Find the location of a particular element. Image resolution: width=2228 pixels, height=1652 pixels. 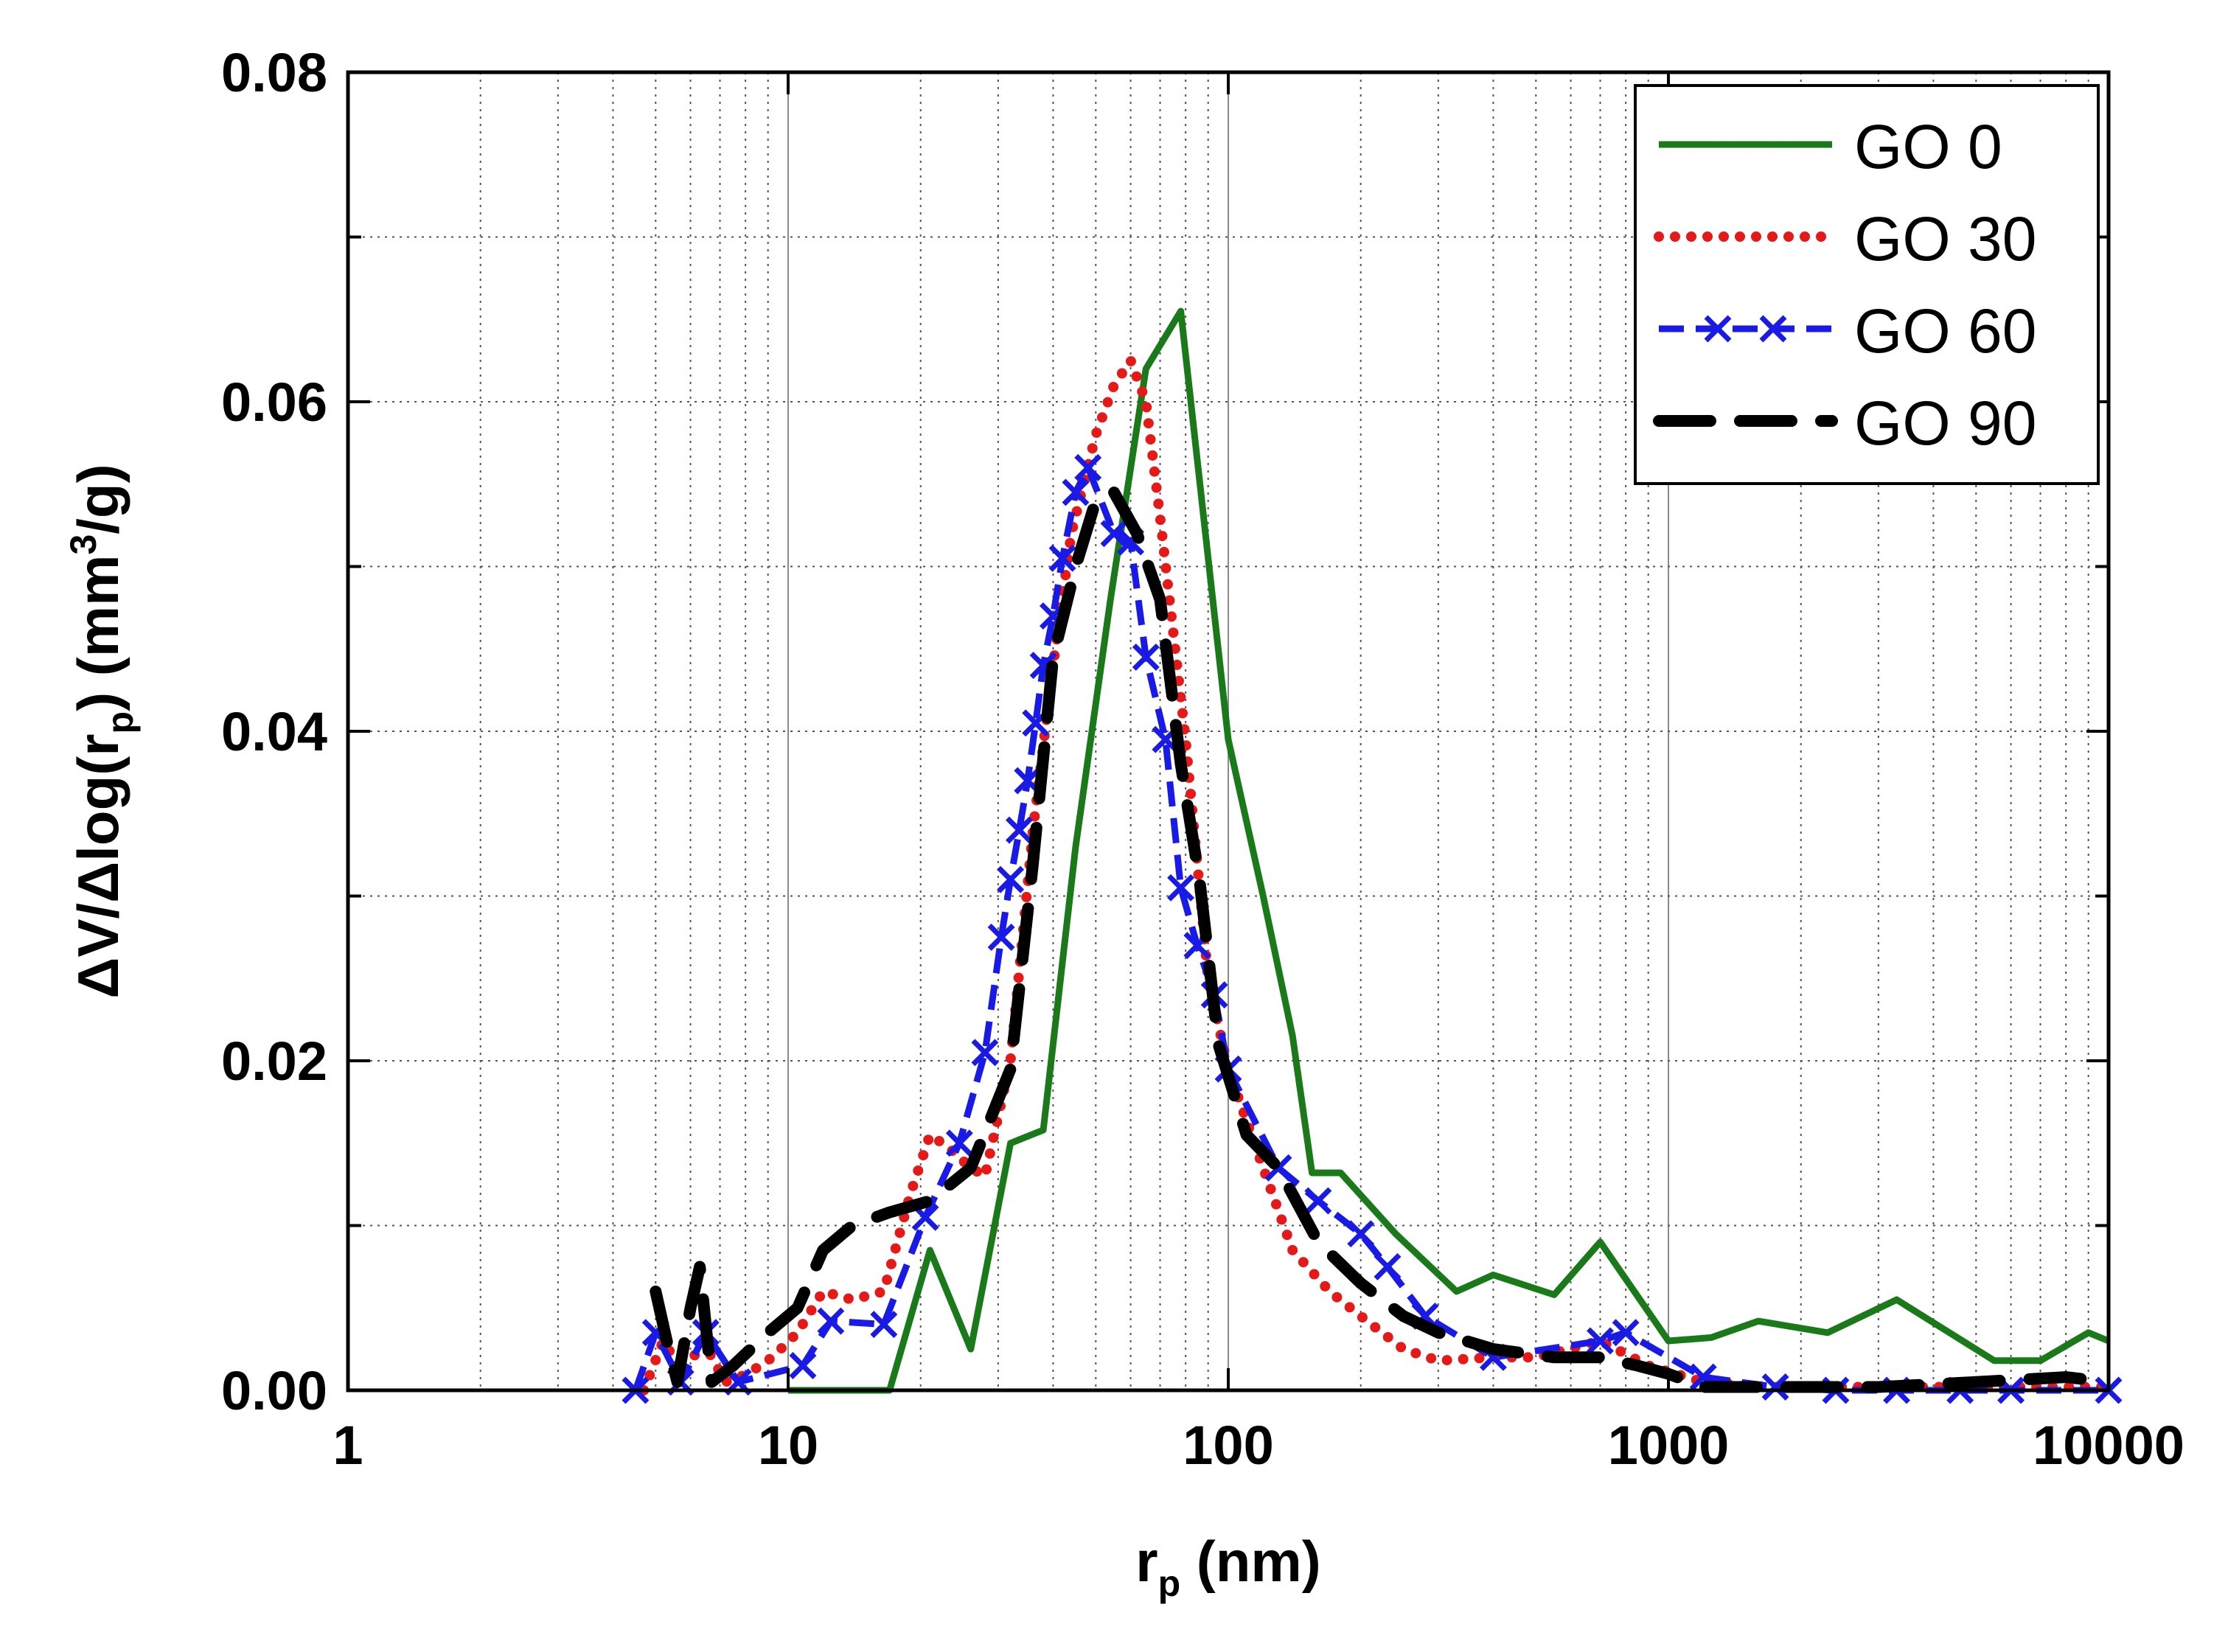

y-axis-title-suffix: /g) is located at coordinates (98, 499).